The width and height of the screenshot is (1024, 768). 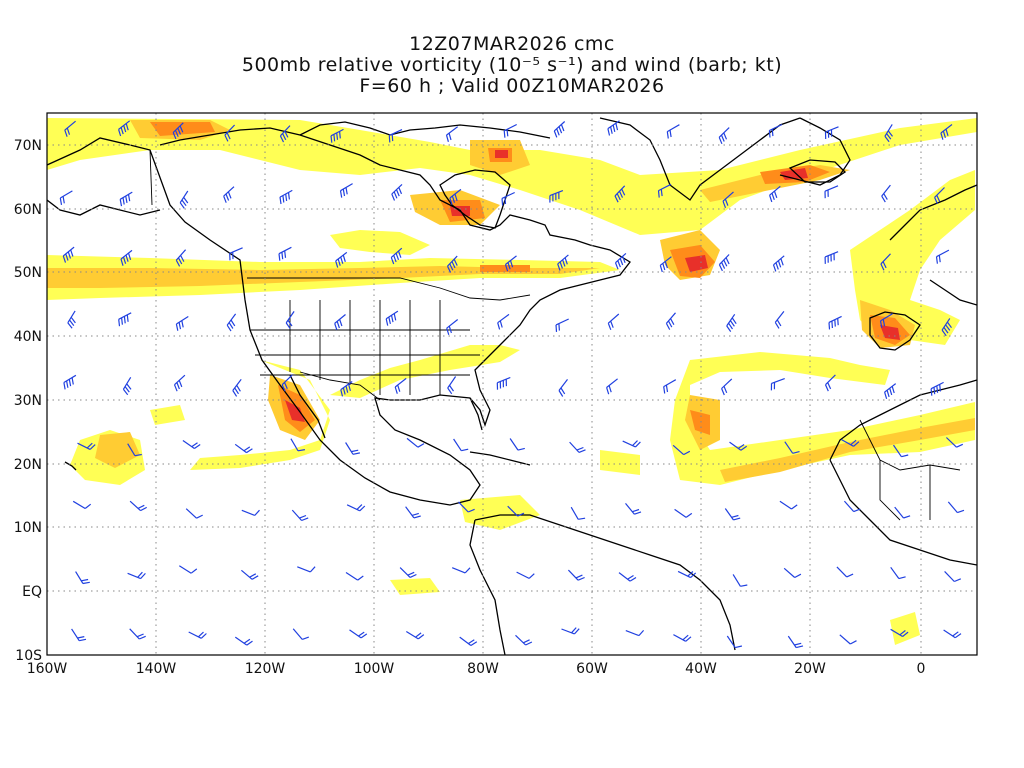 What do you see at coordinates (512, 86) in the screenshot?
I see `title-line-valid: F=60 h ; Valid 00Z10MAR2026` at bounding box center [512, 86].